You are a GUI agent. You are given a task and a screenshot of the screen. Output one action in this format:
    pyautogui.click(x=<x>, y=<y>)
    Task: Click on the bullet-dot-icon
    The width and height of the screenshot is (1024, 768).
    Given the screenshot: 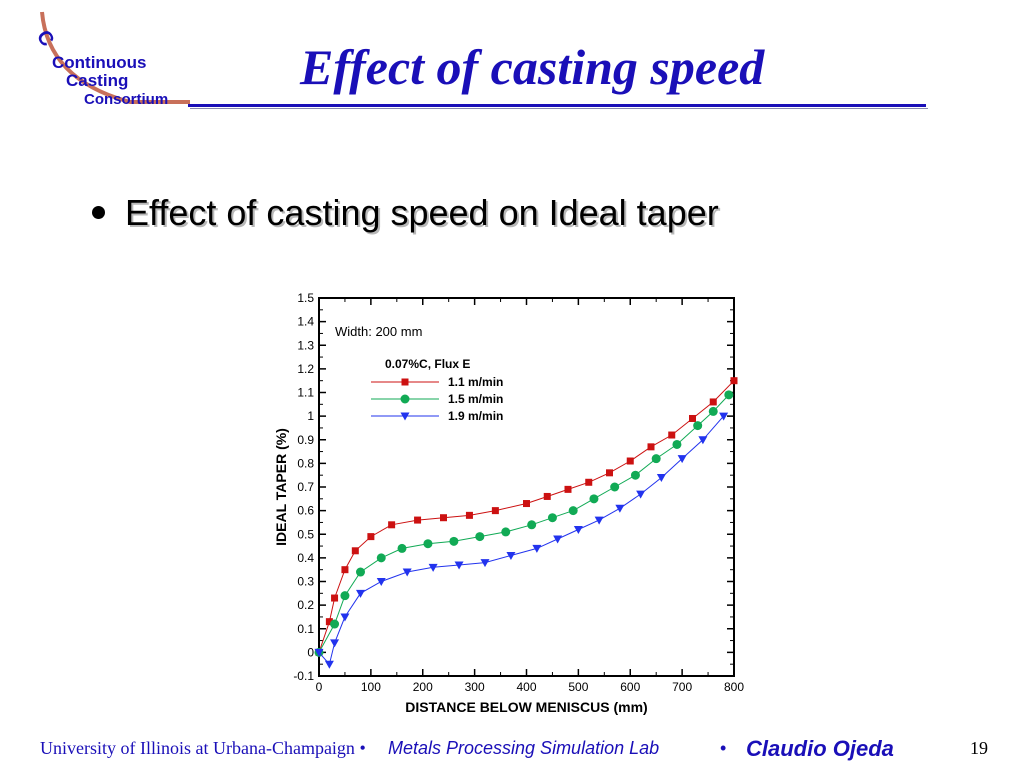 What is the action you would take?
    pyautogui.click(x=98, y=212)
    